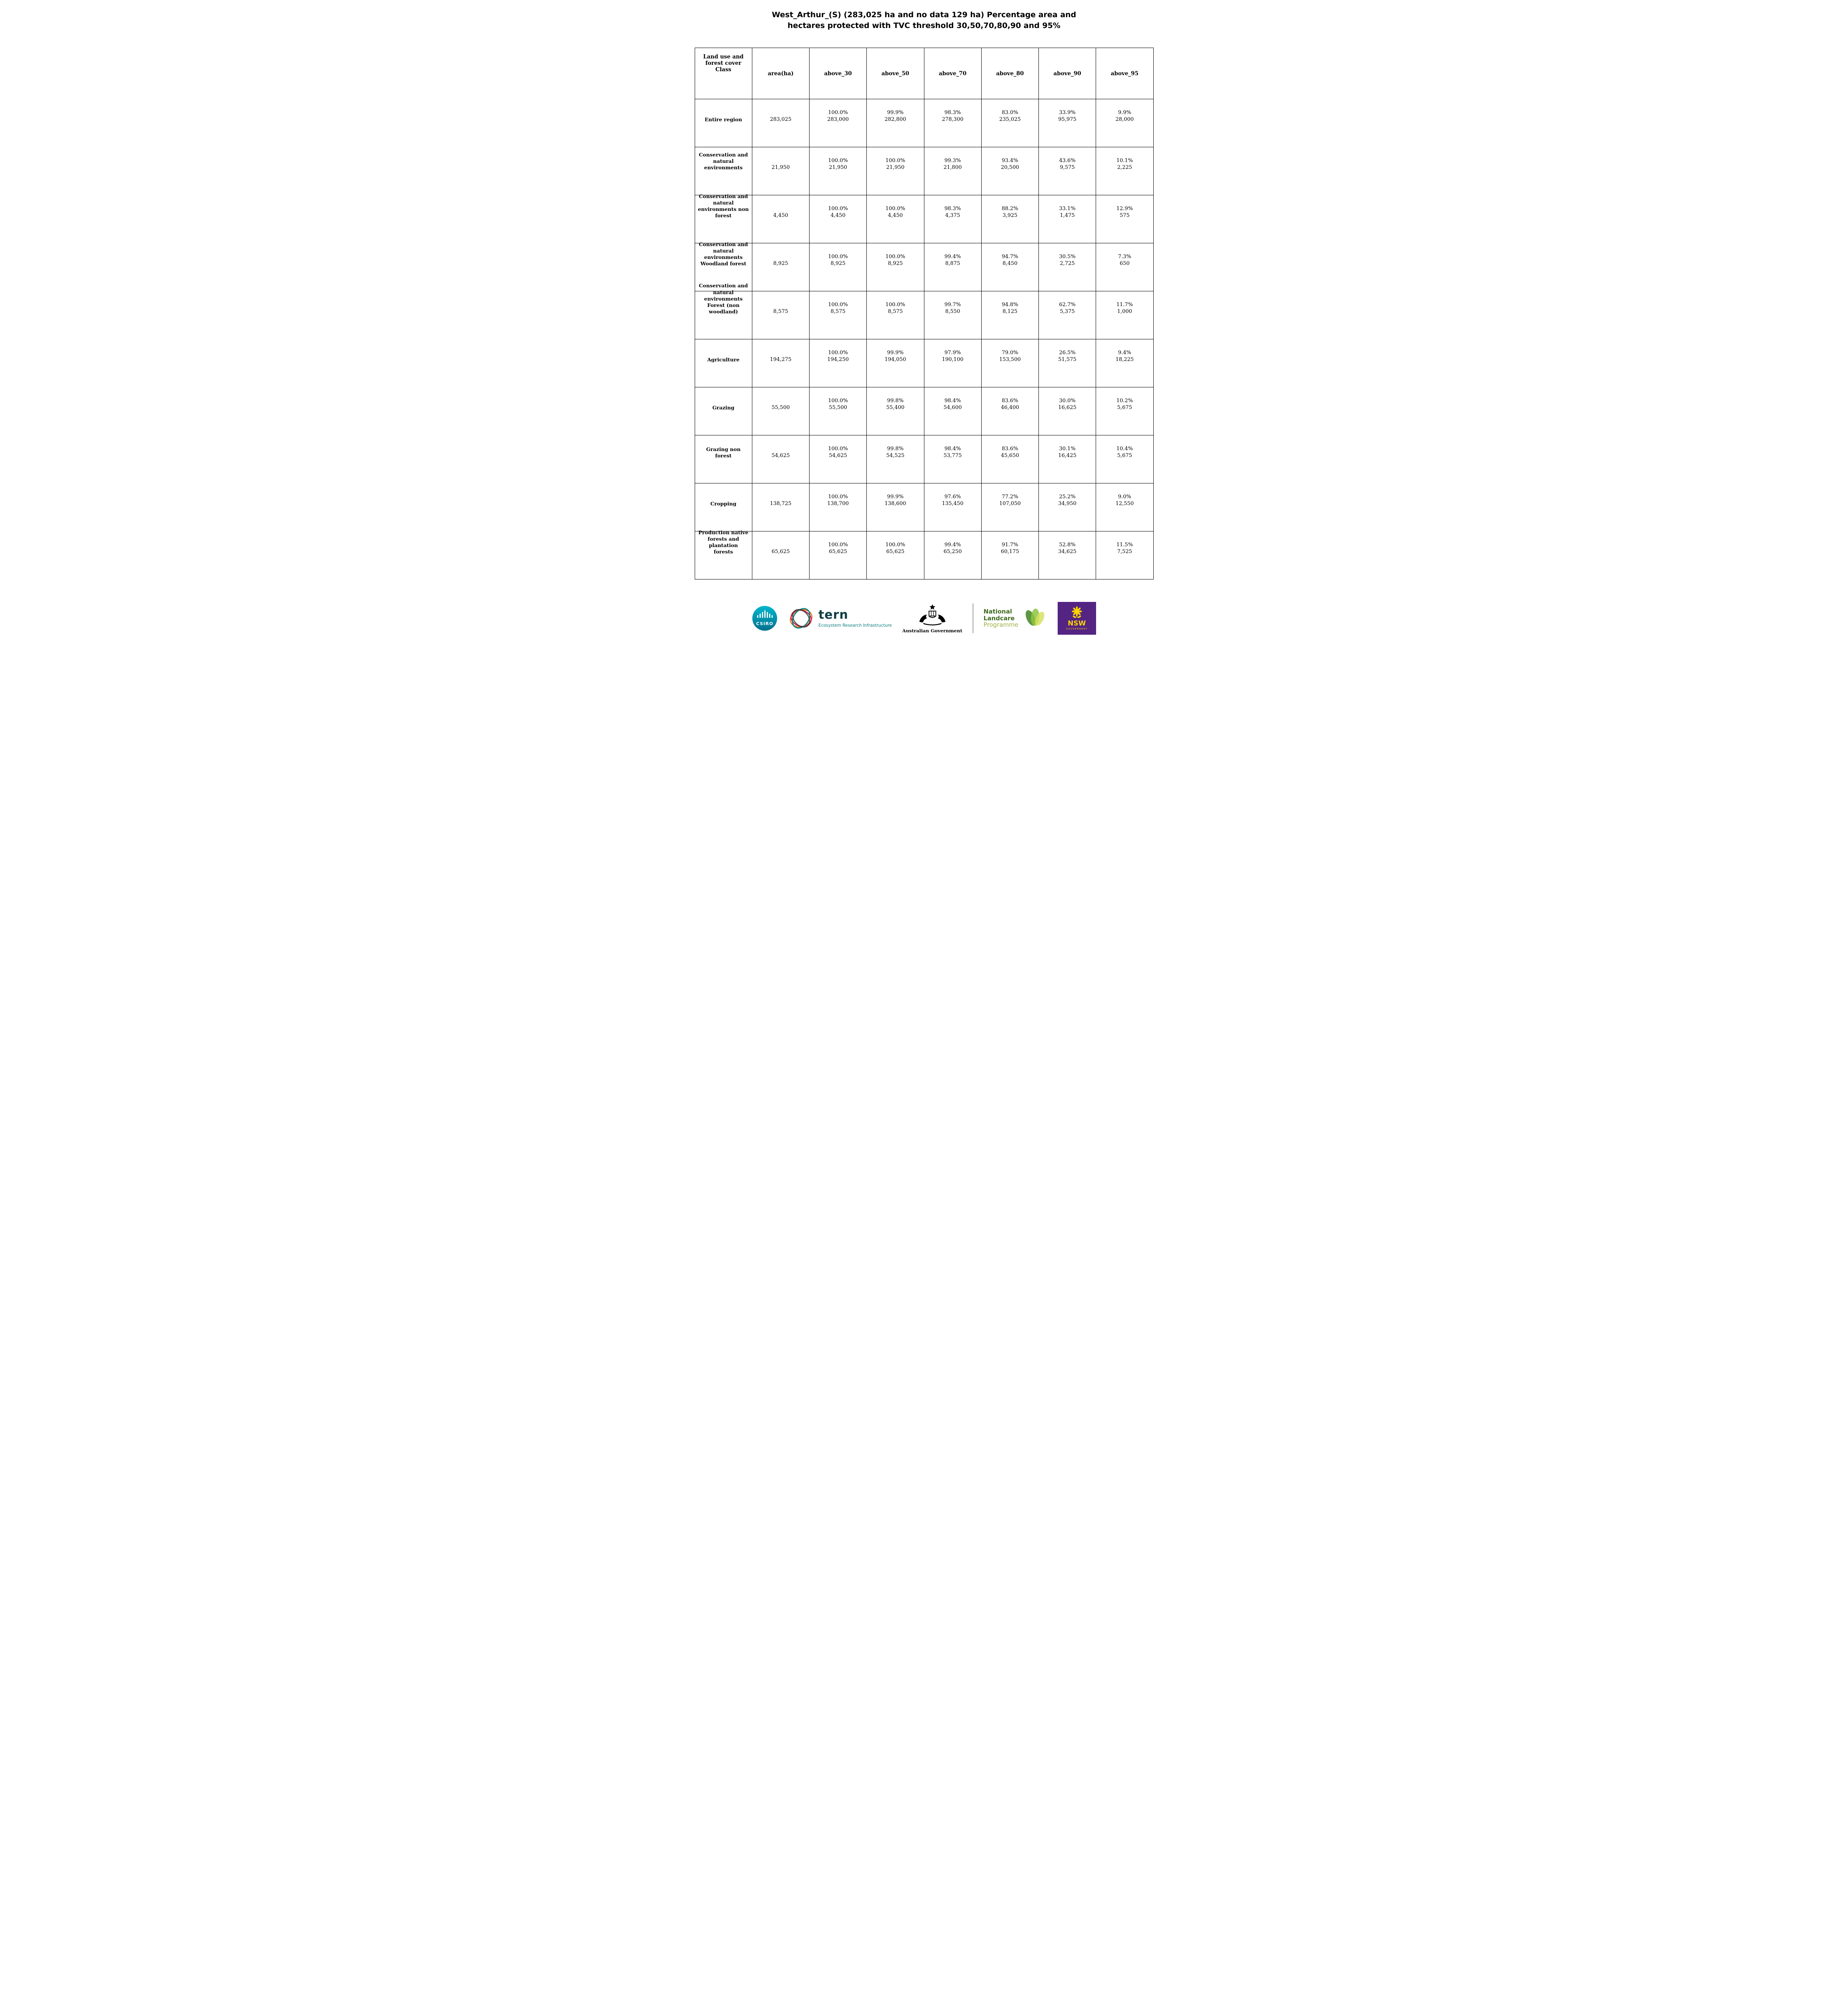 The width and height of the screenshot is (1848, 2001). I want to click on area-value: 55,500, so click(781, 407).